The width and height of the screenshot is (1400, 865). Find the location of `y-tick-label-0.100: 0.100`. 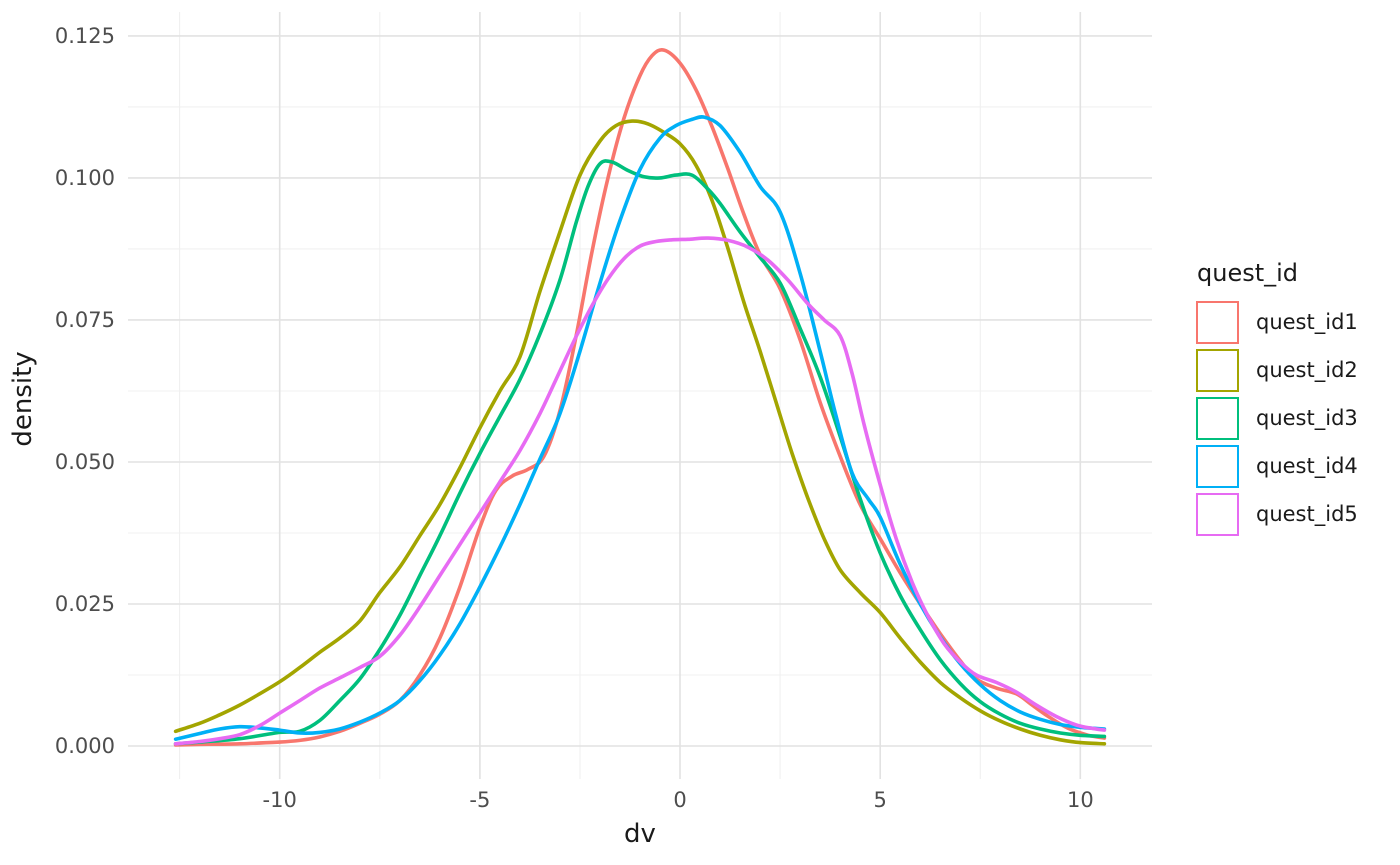

y-tick-label-0.100: 0.100 is located at coordinates (84, 177).